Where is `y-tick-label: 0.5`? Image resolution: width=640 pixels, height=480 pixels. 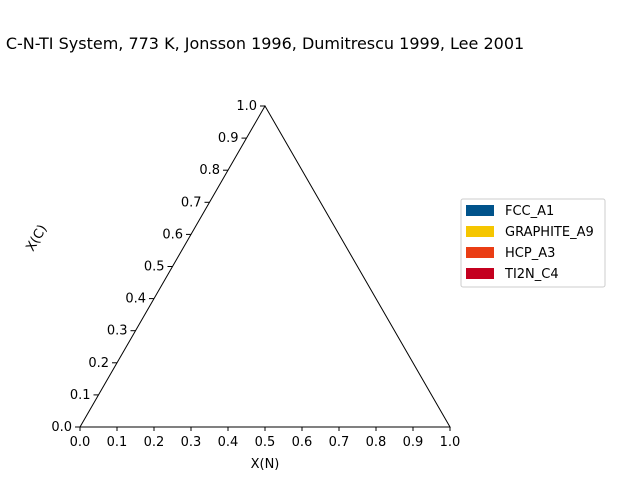
y-tick-label: 0.5 is located at coordinates (154, 267).